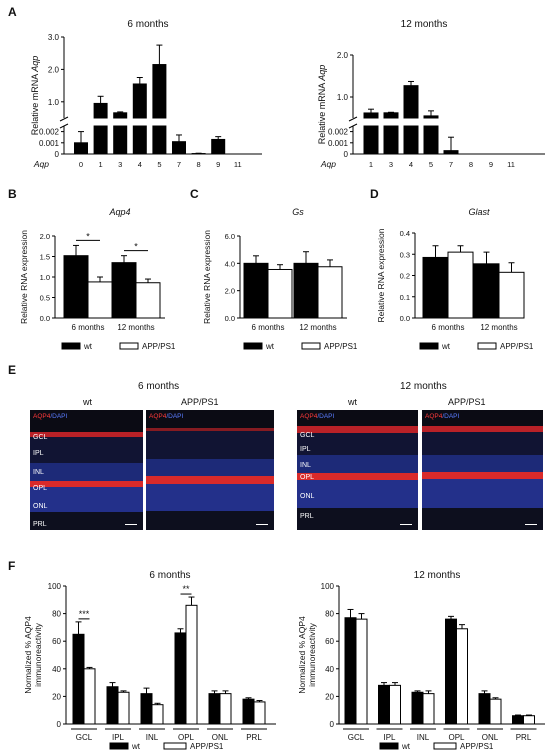 The width and height of the screenshot is (550, 756). Describe the element at coordinates (371, 164) in the screenshot. I see `x-tick-label-A2: 1` at that location.